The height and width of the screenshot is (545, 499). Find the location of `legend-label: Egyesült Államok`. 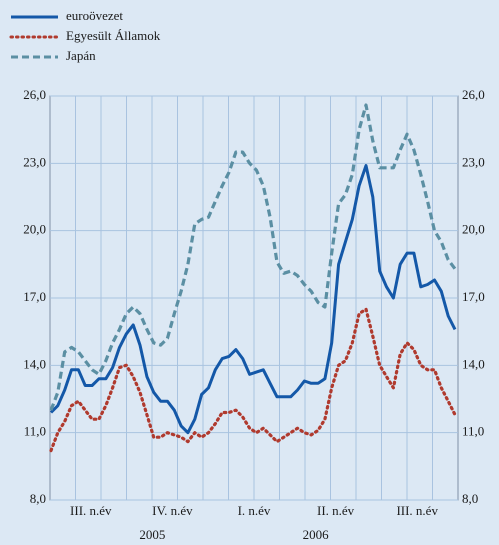

legend-label: Egyesült Államok is located at coordinates (113, 35).